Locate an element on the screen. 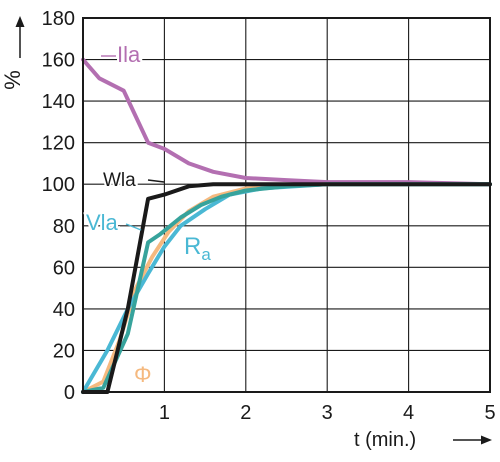 The height and width of the screenshot is (462, 500). series-label-wla: Wla is located at coordinates (119, 180).